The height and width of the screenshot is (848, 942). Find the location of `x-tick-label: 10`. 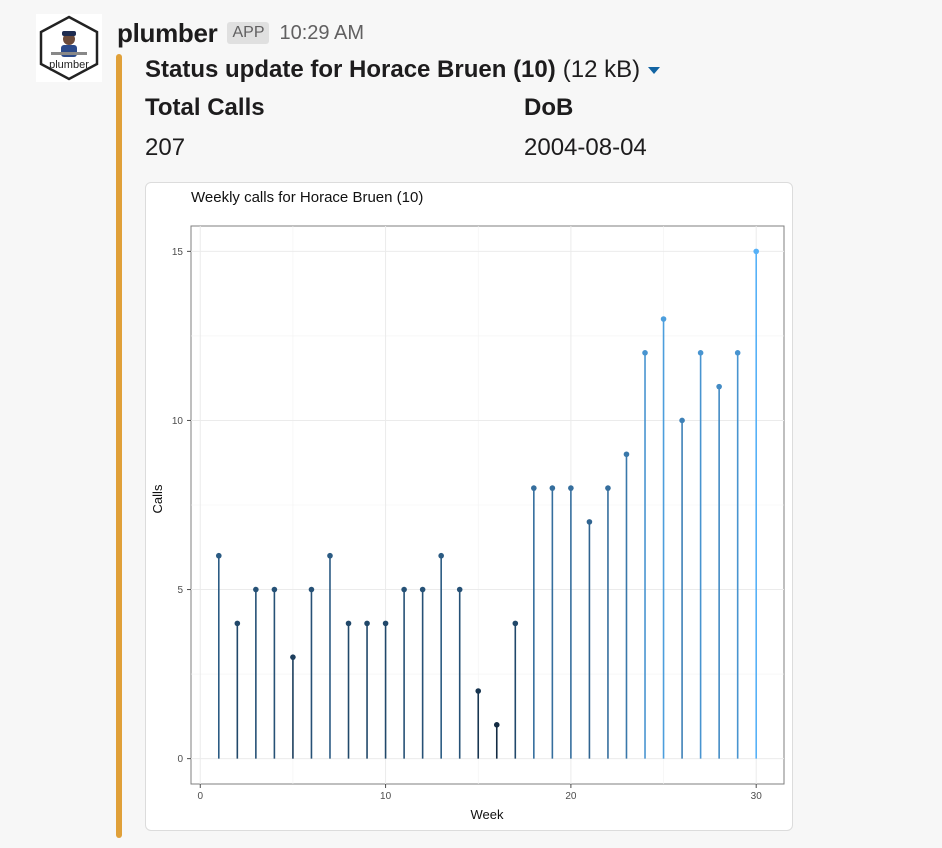

x-tick-label: 10 is located at coordinates (386, 796).